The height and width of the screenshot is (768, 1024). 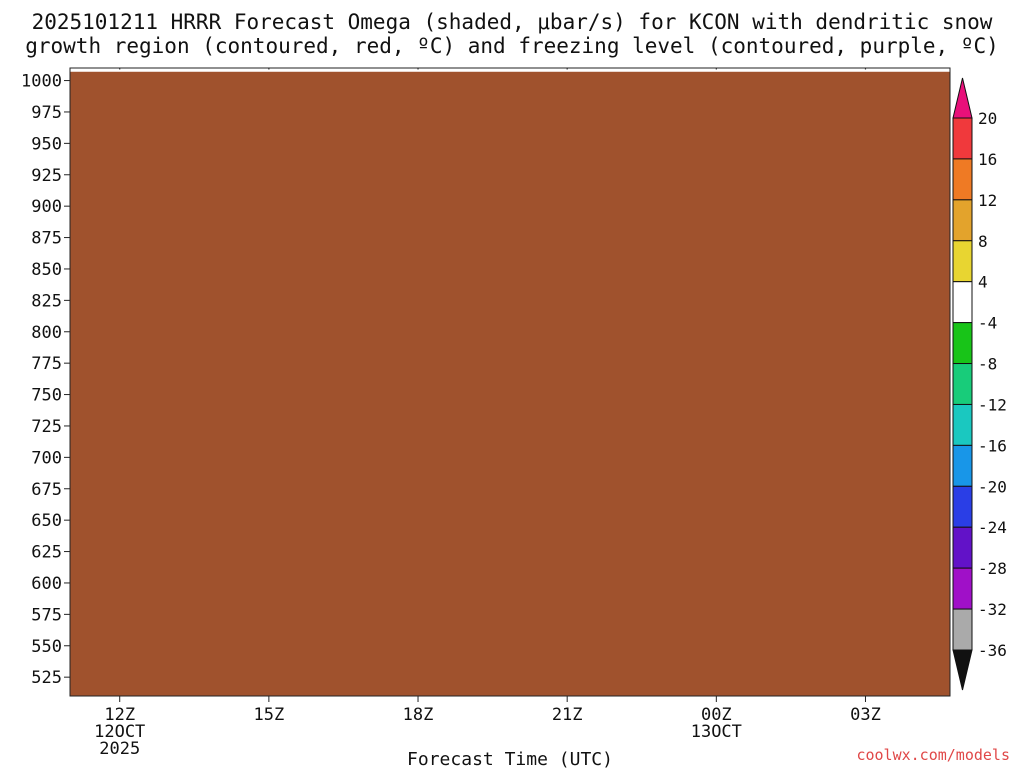 What do you see at coordinates (962, 670) in the screenshot?
I see `colorbar-bottom-arrow` at bounding box center [962, 670].